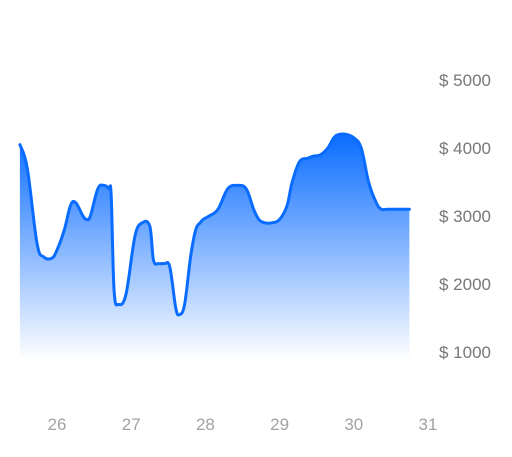  Describe the element at coordinates (465, 80) in the screenshot. I see `y-tick-label: $ 5000` at that location.